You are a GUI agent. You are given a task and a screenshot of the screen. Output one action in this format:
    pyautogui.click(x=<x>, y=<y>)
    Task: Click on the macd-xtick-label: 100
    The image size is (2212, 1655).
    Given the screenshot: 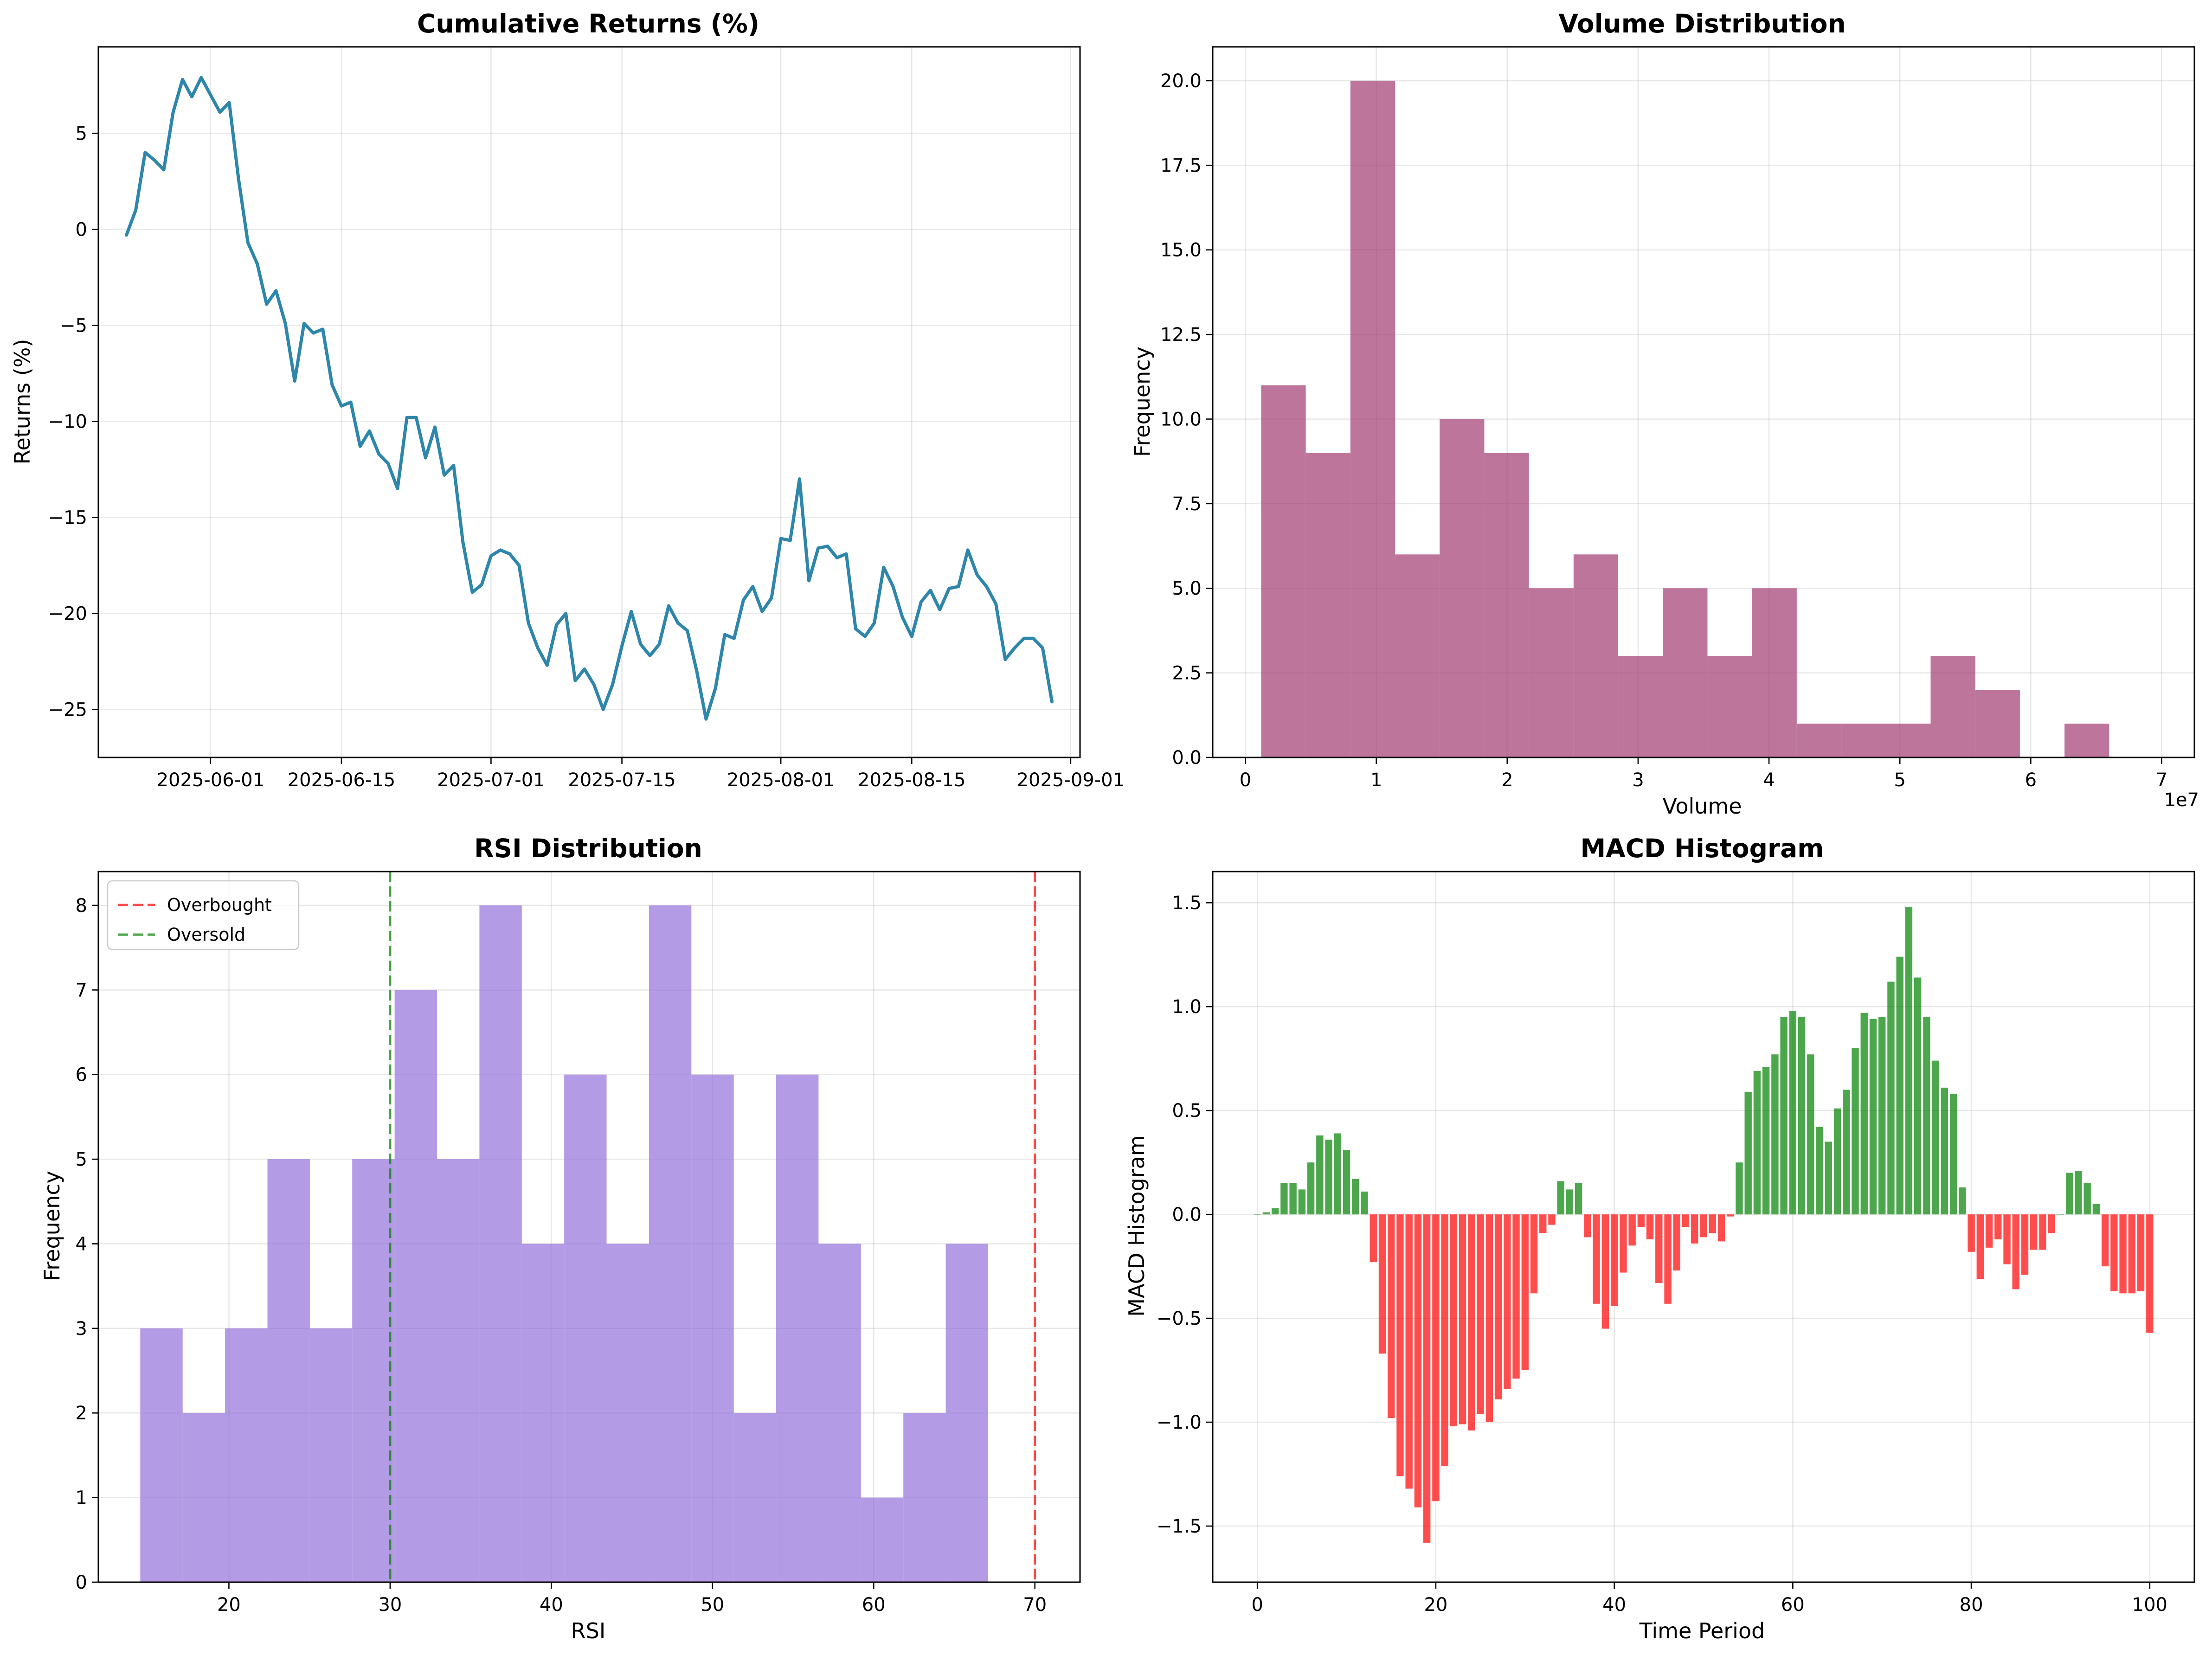 What is the action you would take?
    pyautogui.click(x=2150, y=1605)
    